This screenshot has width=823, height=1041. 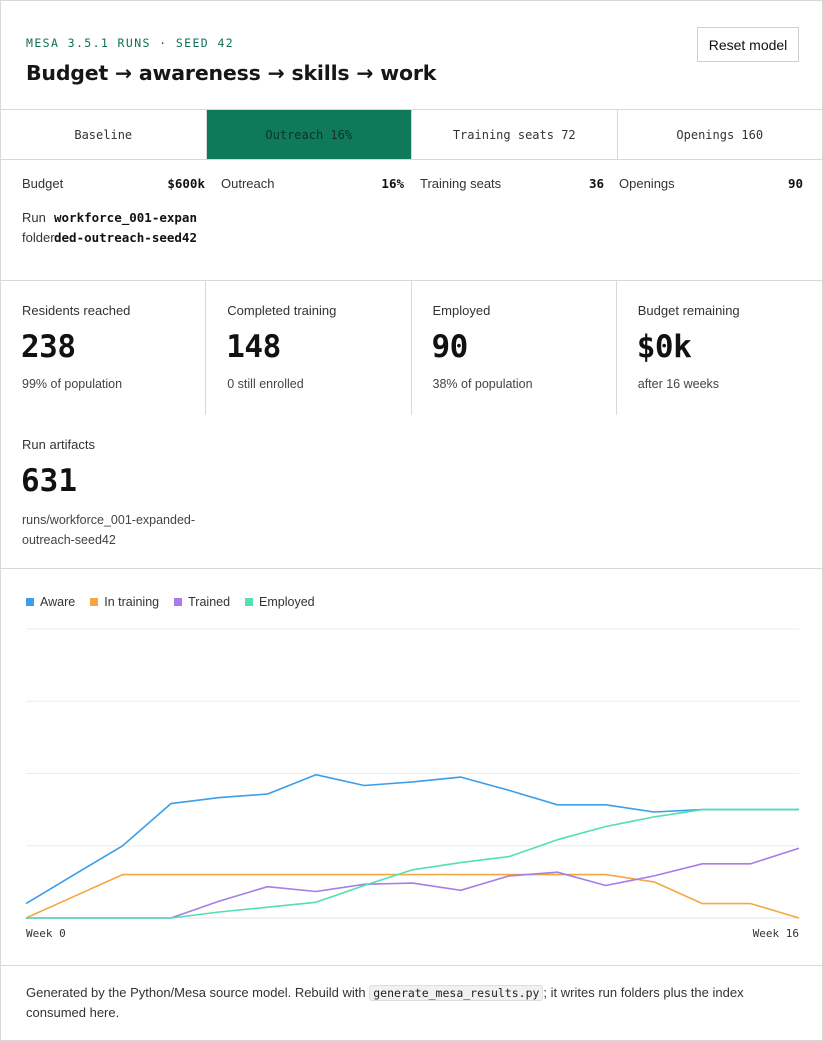 I want to click on param-budget-label: Budget, so click(x=43, y=183).